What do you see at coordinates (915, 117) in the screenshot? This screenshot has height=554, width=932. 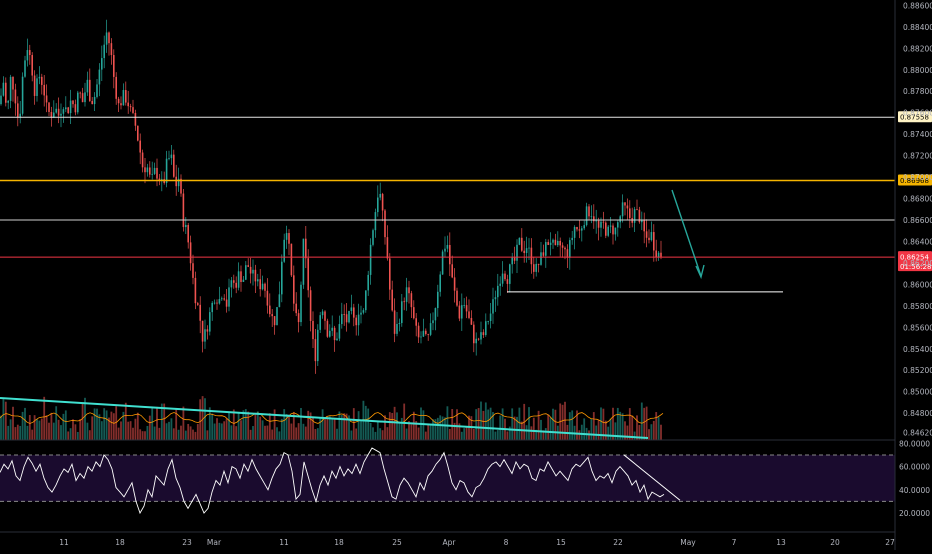 I see `price-level-badge` at bounding box center [915, 117].